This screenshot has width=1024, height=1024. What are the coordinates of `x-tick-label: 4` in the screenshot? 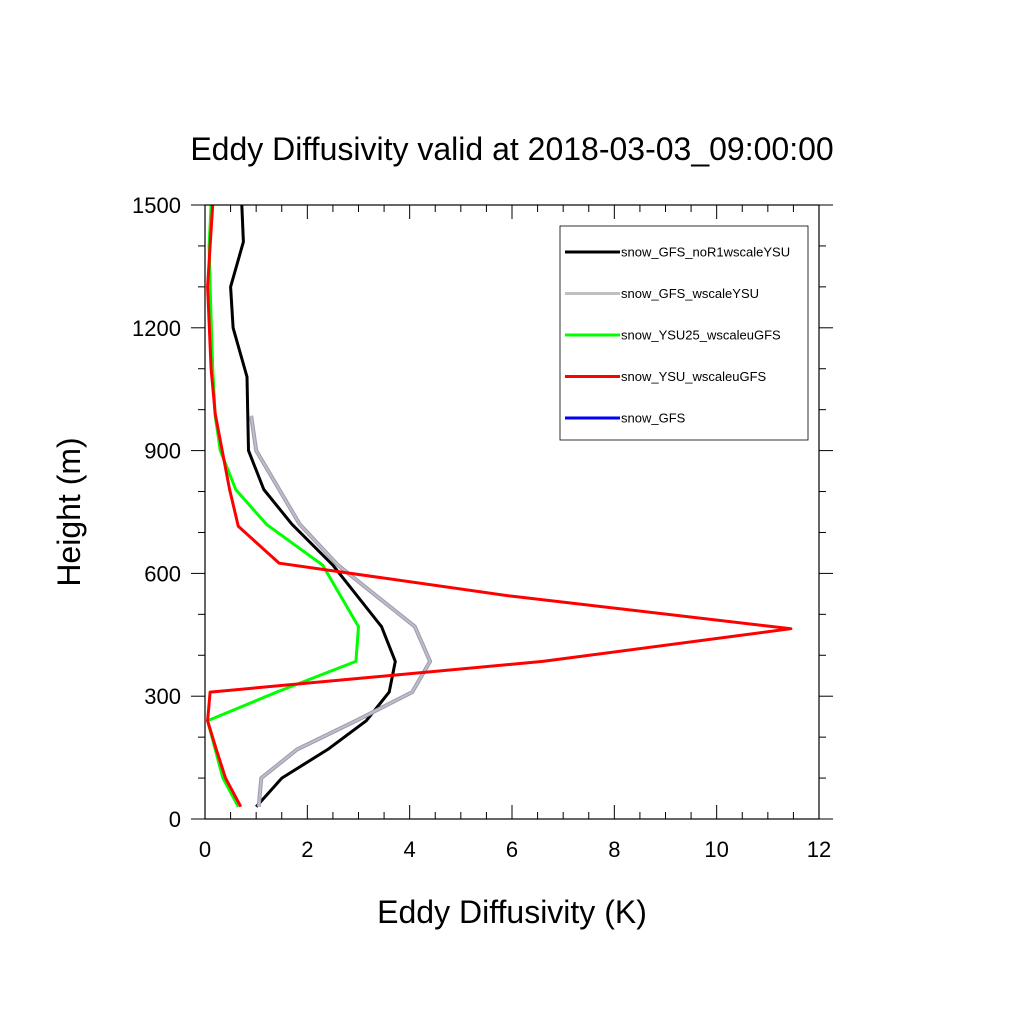 It's located at (410, 849).